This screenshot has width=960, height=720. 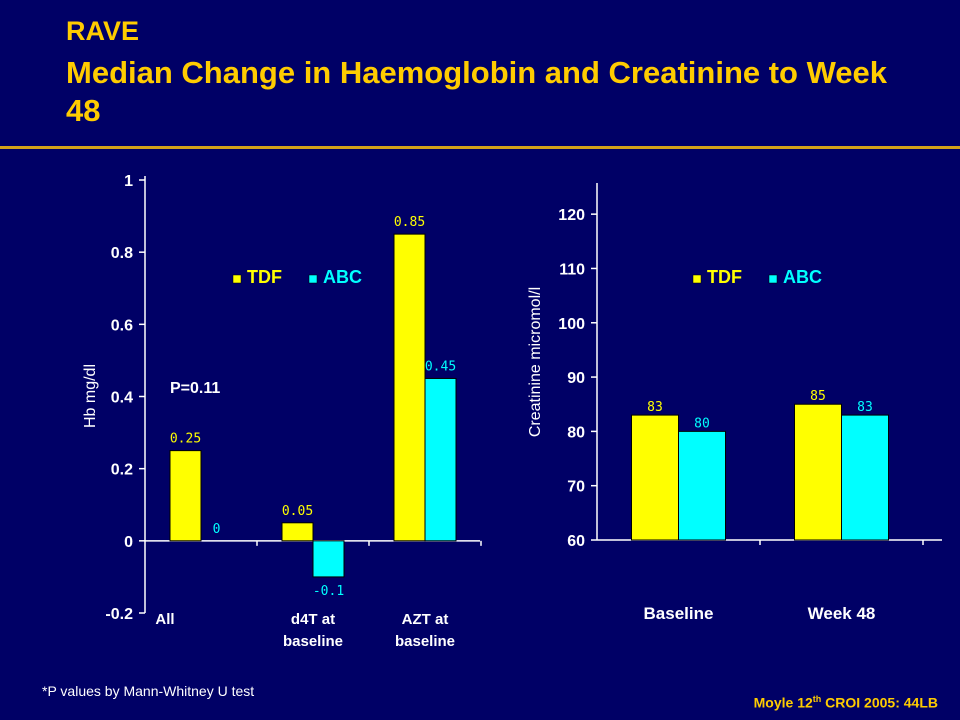 What do you see at coordinates (702, 423) in the screenshot?
I see `chart2-data-label: 80` at bounding box center [702, 423].